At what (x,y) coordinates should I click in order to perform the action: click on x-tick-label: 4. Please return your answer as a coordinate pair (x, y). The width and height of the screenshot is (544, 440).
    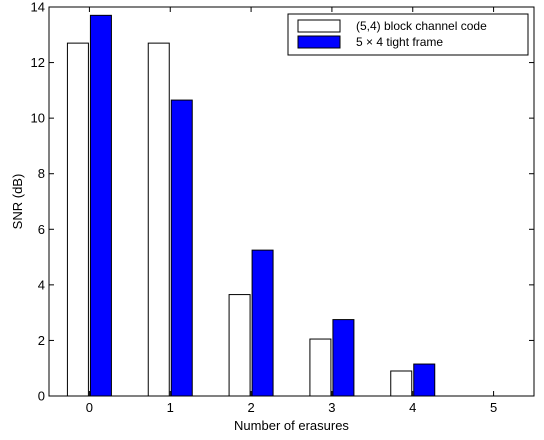
    Looking at the image, I should click on (412, 407).